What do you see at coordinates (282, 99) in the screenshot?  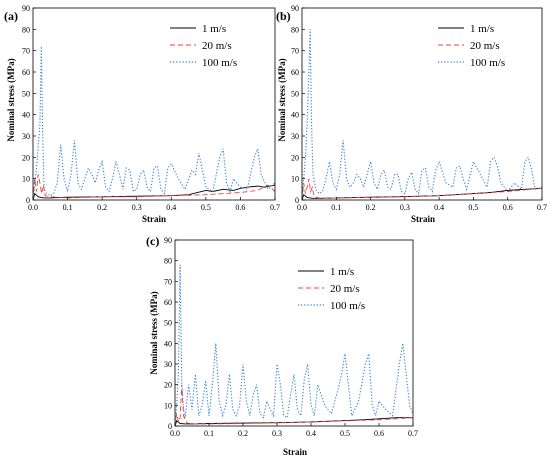 I see `y-axis-label-b: Nominal stress (MPa)` at bounding box center [282, 99].